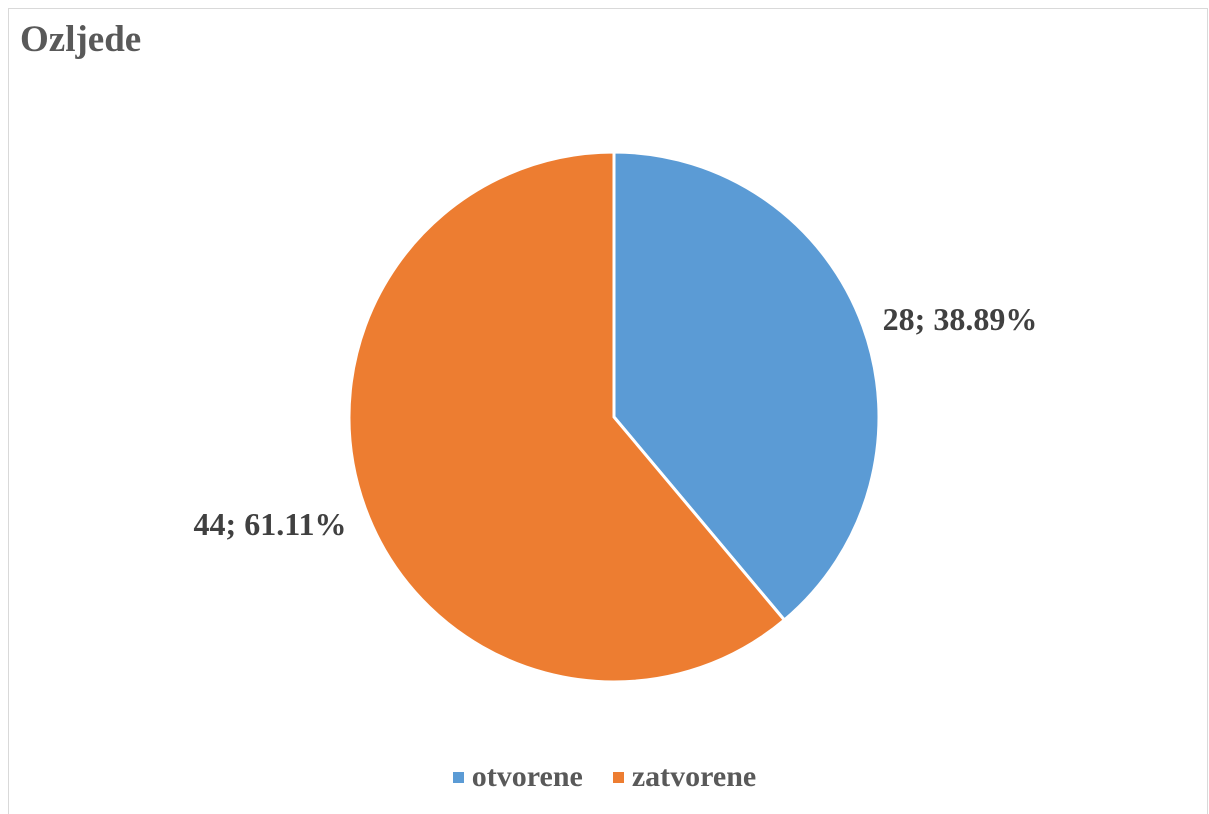 This screenshot has width=1209, height=814. What do you see at coordinates (604, 777) in the screenshot?
I see `chart-legend: otvorene zatvorene` at bounding box center [604, 777].